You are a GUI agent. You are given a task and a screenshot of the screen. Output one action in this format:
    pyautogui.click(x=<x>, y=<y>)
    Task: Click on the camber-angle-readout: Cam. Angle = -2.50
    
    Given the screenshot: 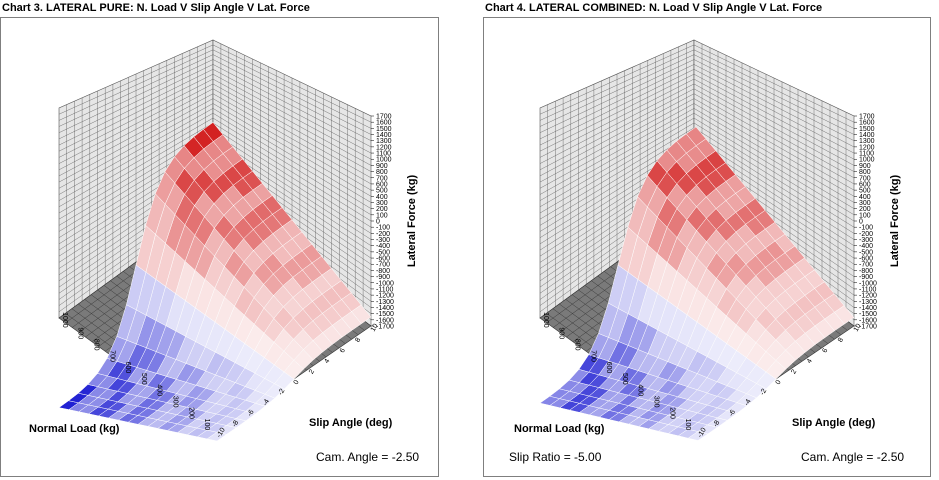 What is the action you would take?
    pyautogui.click(x=853, y=457)
    